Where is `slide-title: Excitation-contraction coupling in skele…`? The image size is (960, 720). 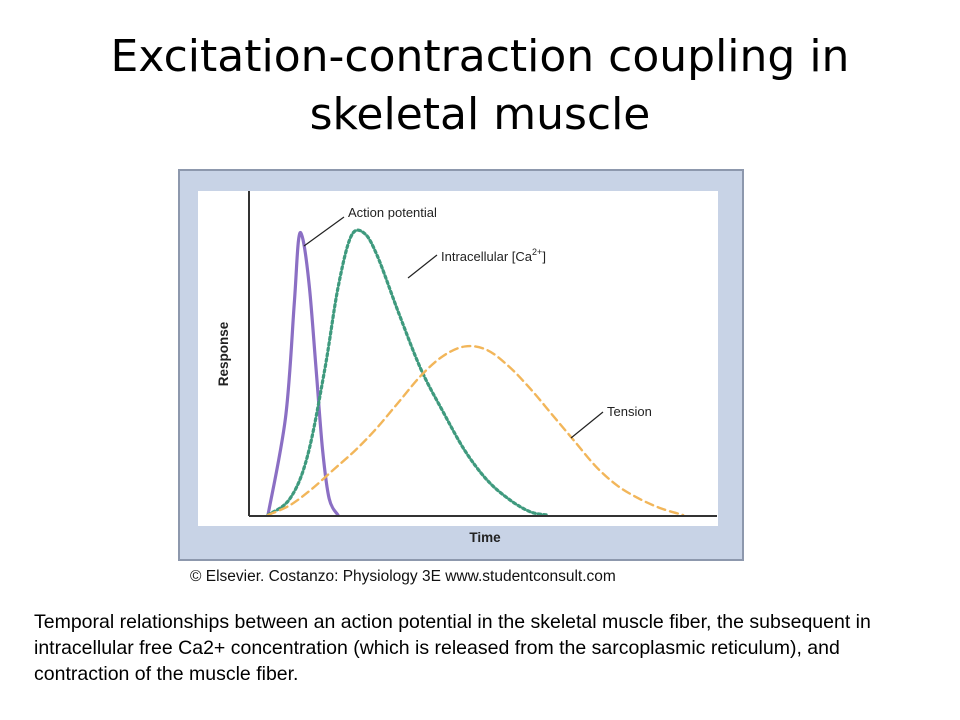 slide-title: Excitation-contraction coupling in skele… is located at coordinates (480, 86).